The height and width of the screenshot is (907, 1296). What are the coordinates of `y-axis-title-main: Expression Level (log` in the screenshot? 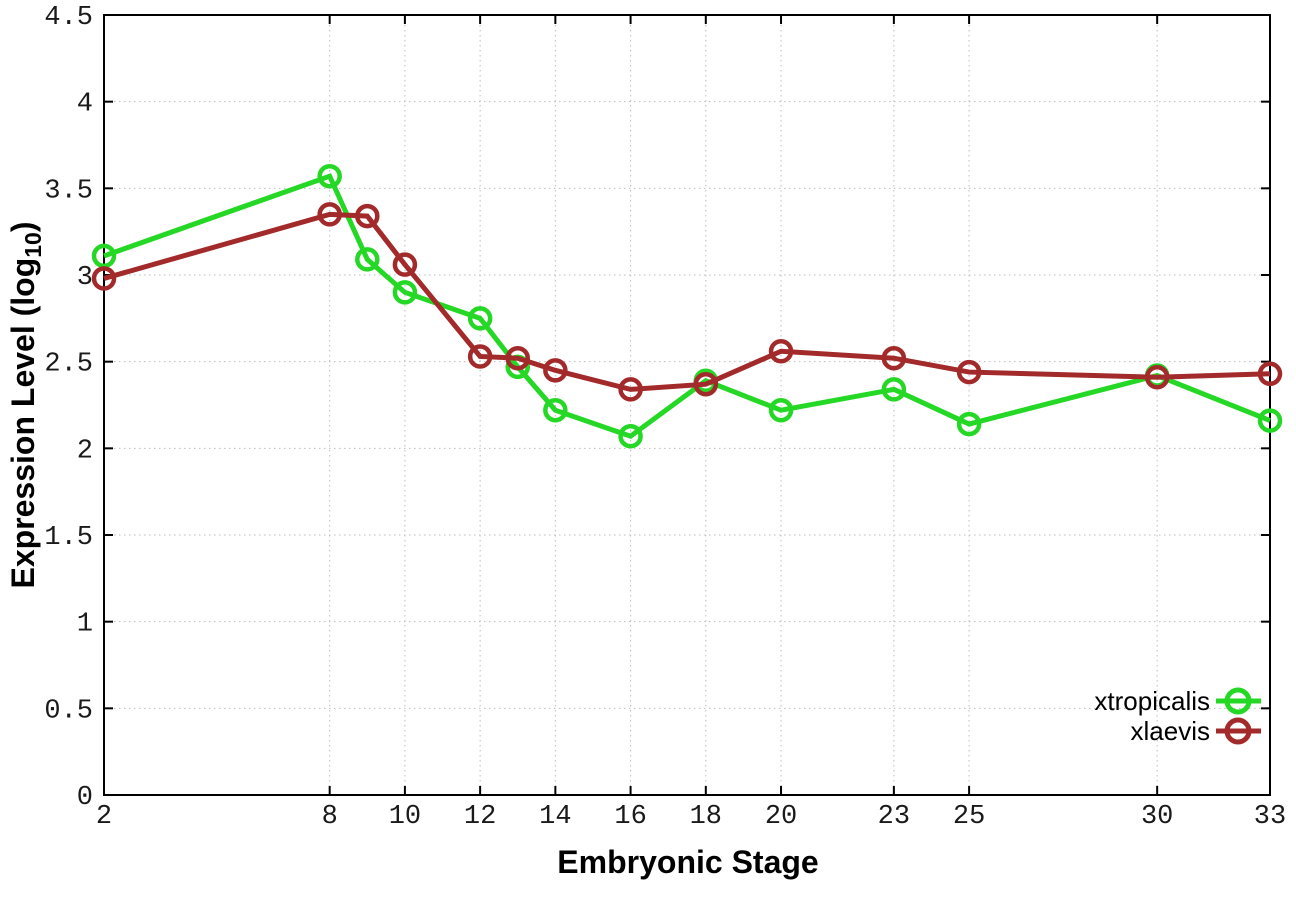 It's located at (23, 423).